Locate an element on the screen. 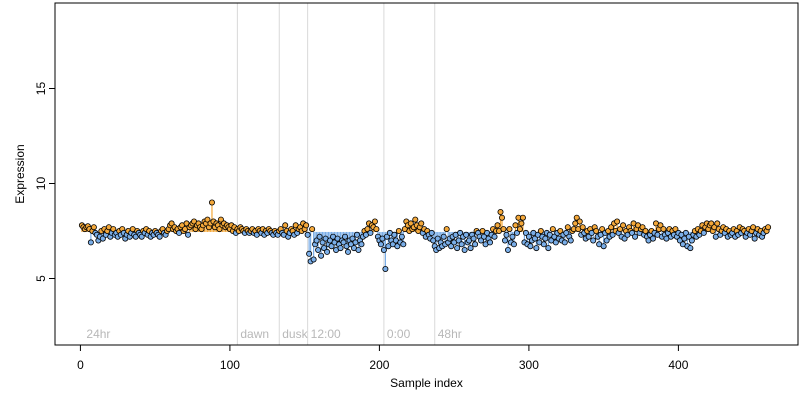  x-tick-label: 0 is located at coordinates (80, 365).